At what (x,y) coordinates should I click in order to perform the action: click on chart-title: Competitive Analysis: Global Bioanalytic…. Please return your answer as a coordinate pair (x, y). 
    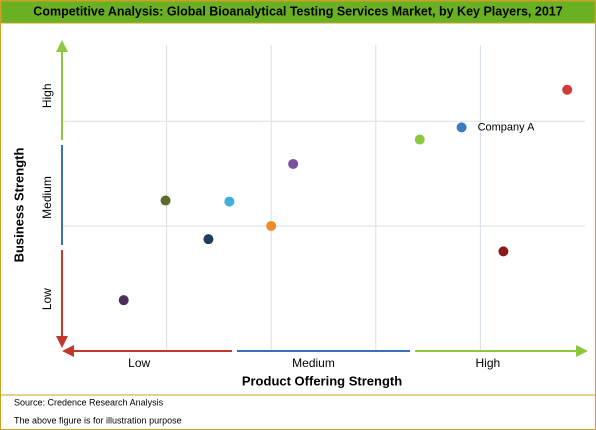
    Looking at the image, I should click on (297, 11).